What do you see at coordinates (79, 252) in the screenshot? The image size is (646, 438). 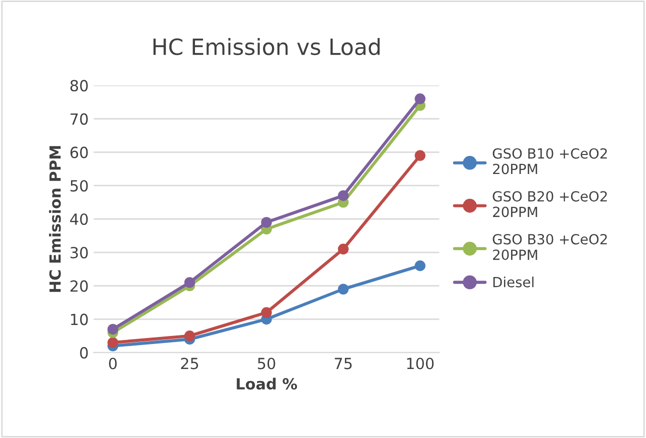 I see `y-tick-label: 30` at bounding box center [79, 252].